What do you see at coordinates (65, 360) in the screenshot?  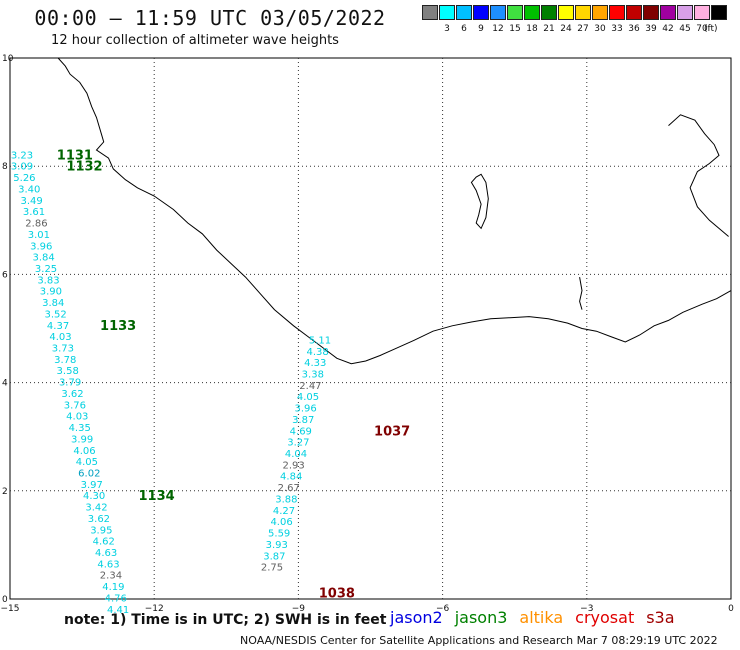 I see `swh-value: 3.78` at bounding box center [65, 360].